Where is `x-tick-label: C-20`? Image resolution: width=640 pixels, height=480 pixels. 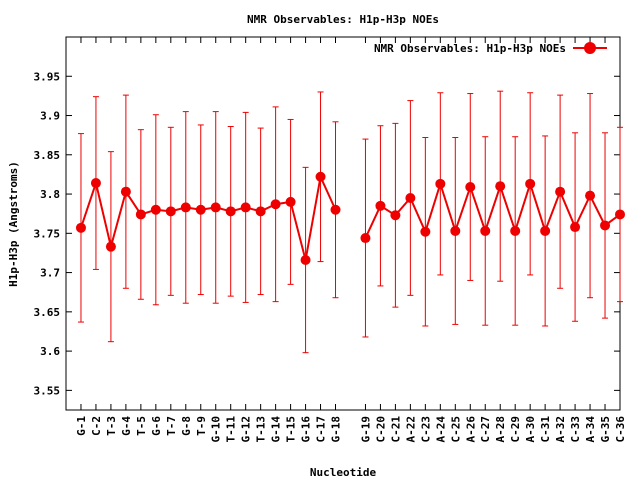
x-tick-label: C-20 is located at coordinates (380, 429).